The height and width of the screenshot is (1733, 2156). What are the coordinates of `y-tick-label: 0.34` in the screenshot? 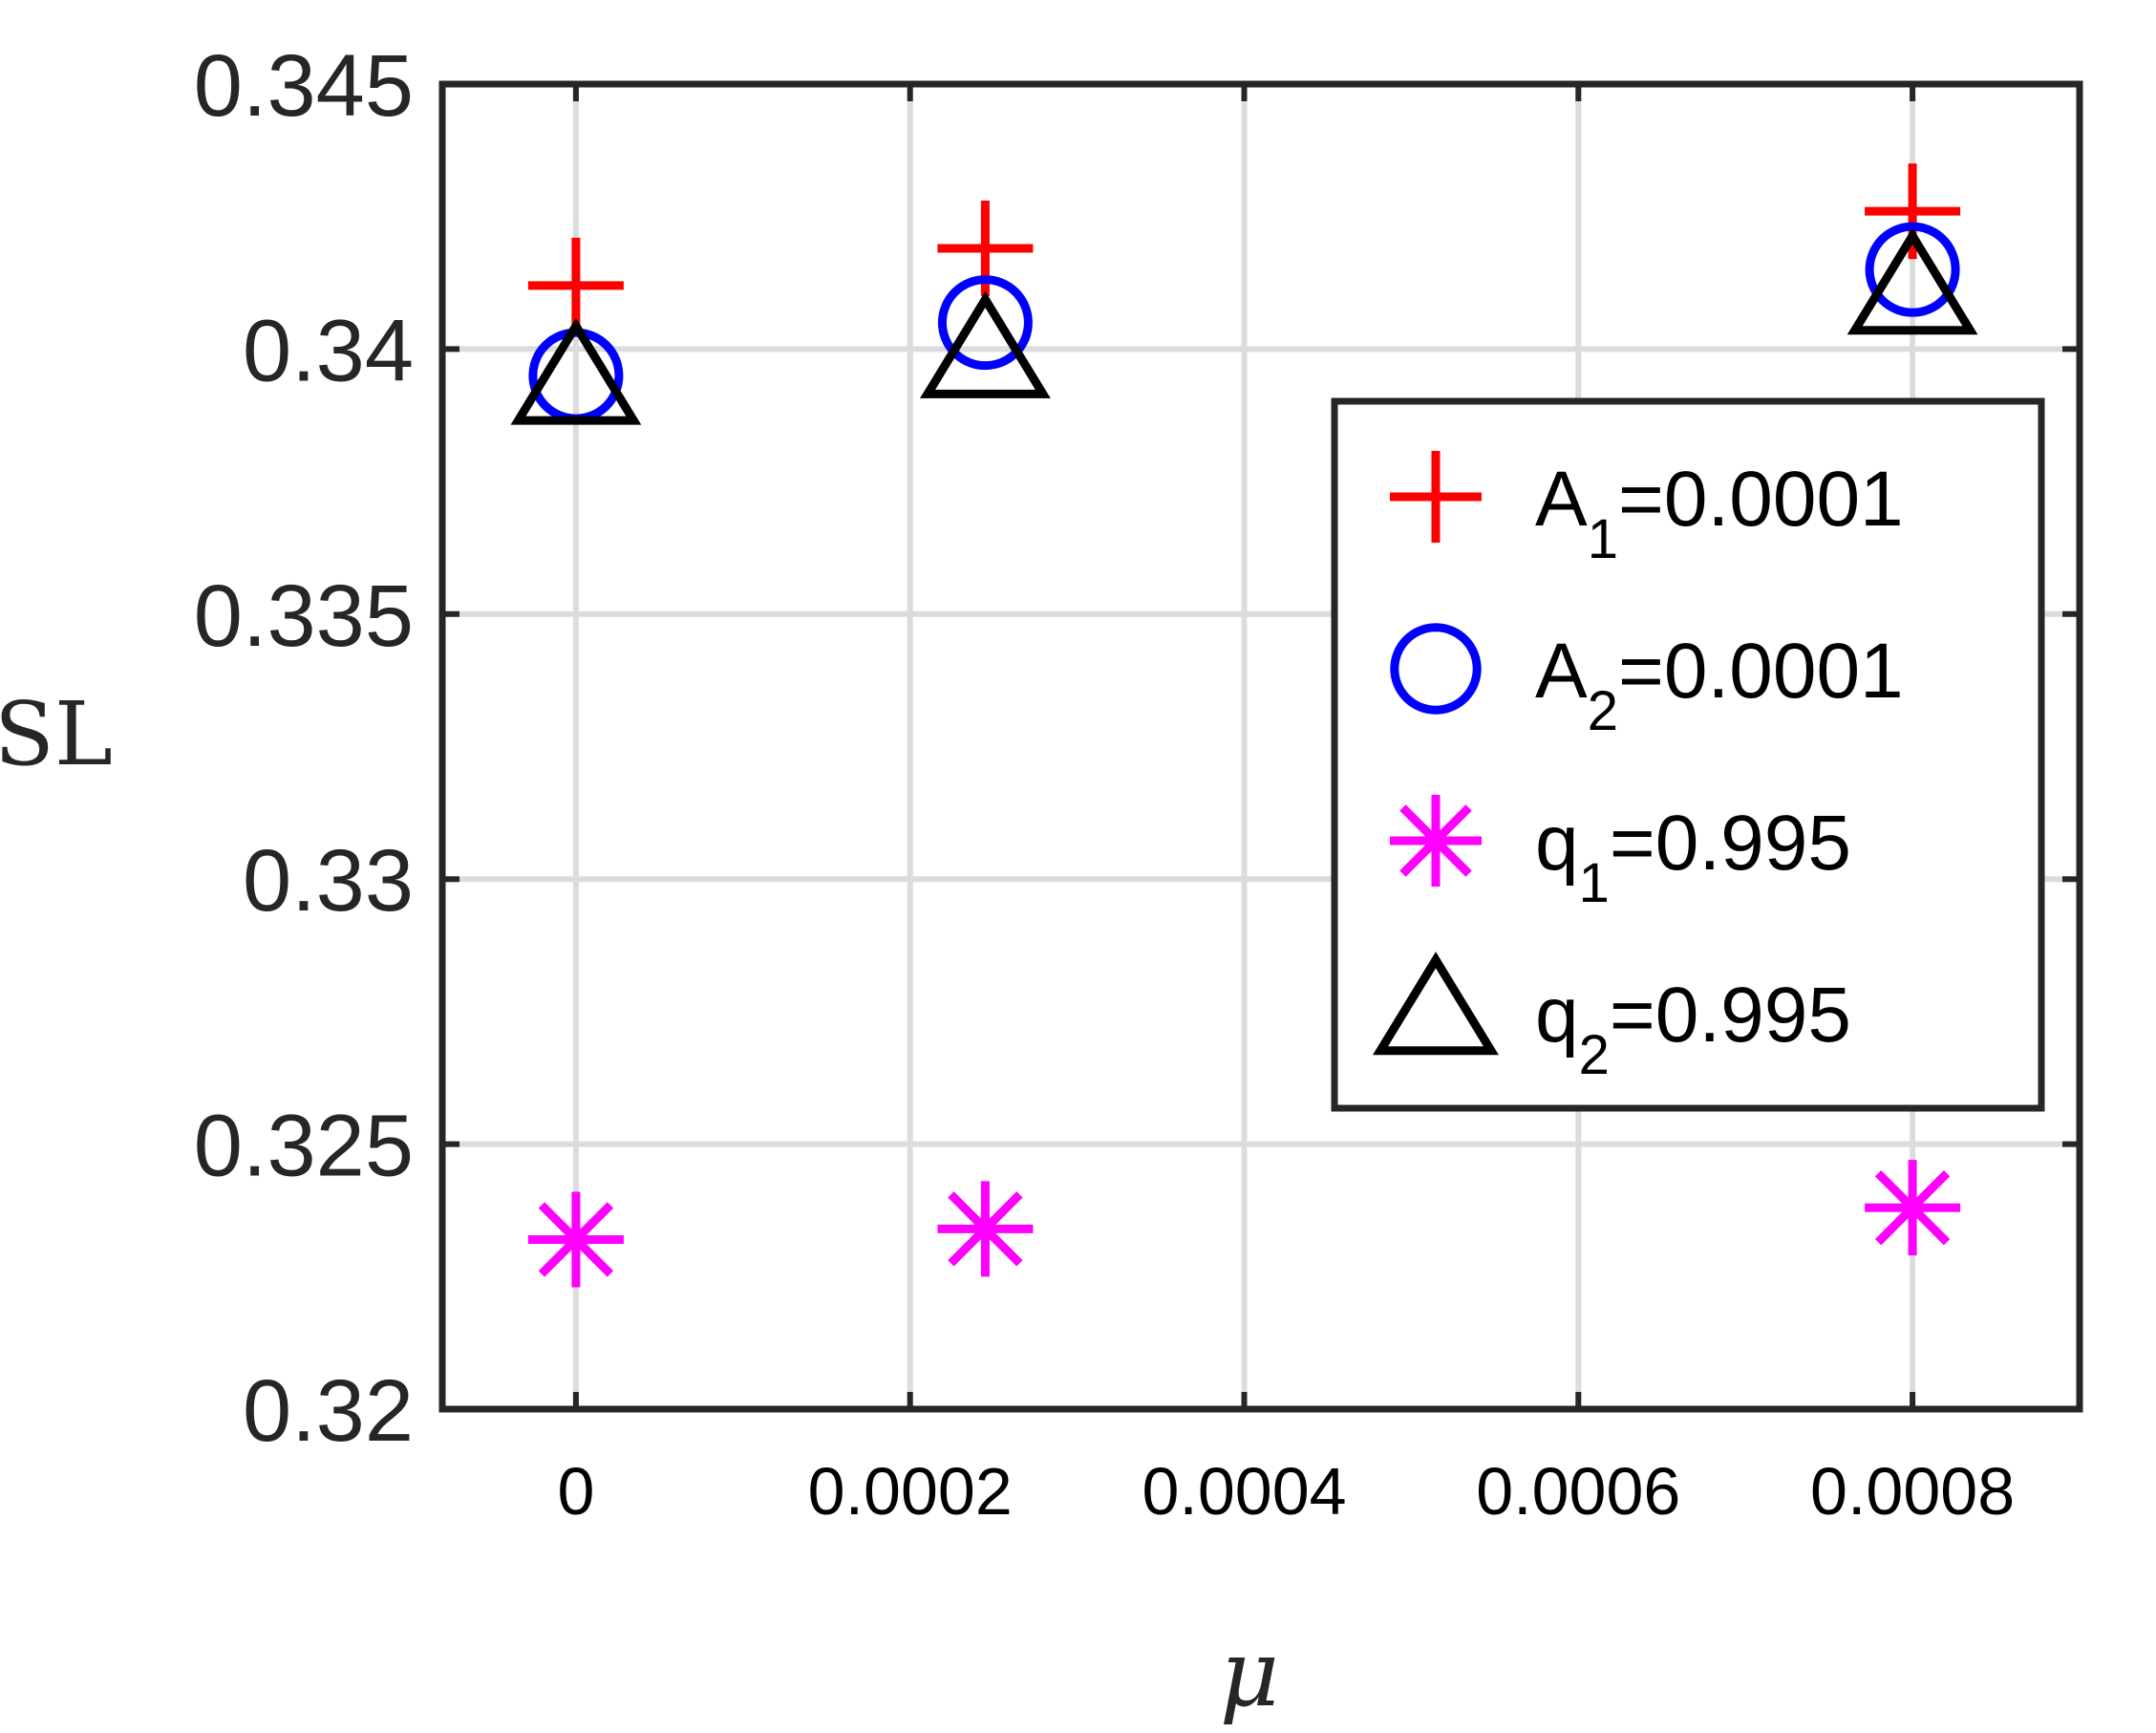 It's located at (328, 350).